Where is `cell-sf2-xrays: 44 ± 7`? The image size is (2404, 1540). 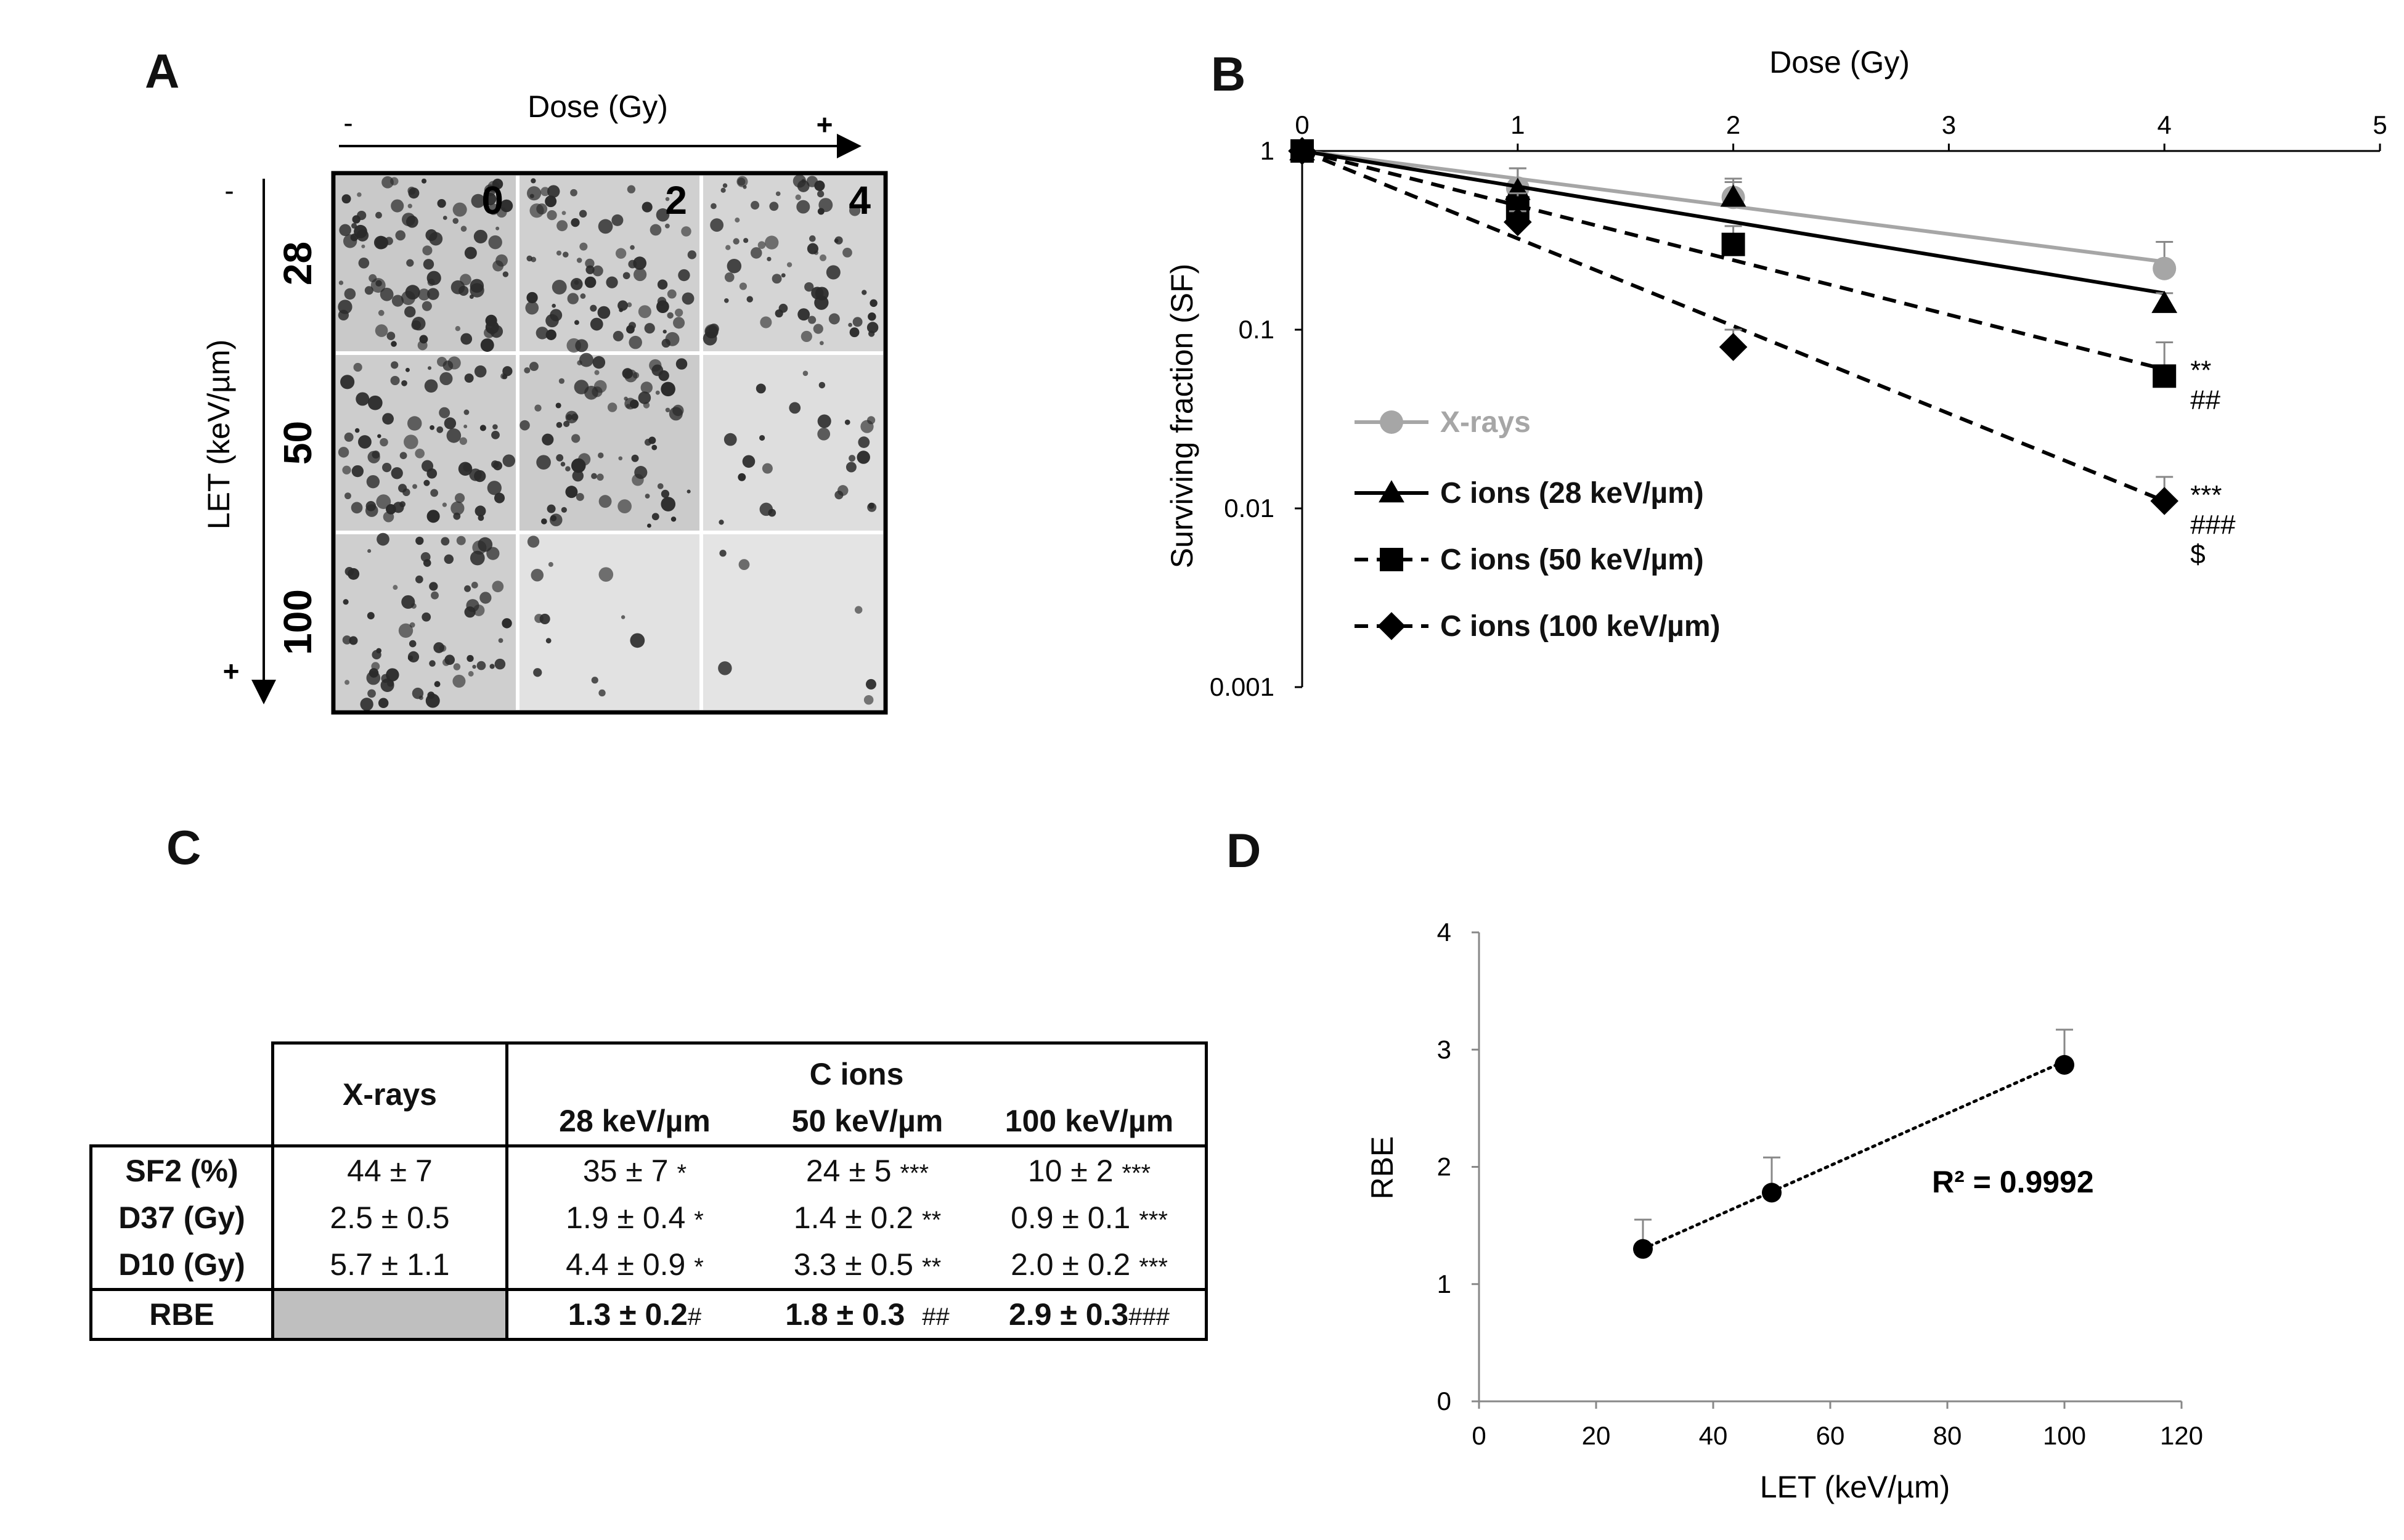 cell-sf2-xrays: 44 ± 7 is located at coordinates (389, 1169).